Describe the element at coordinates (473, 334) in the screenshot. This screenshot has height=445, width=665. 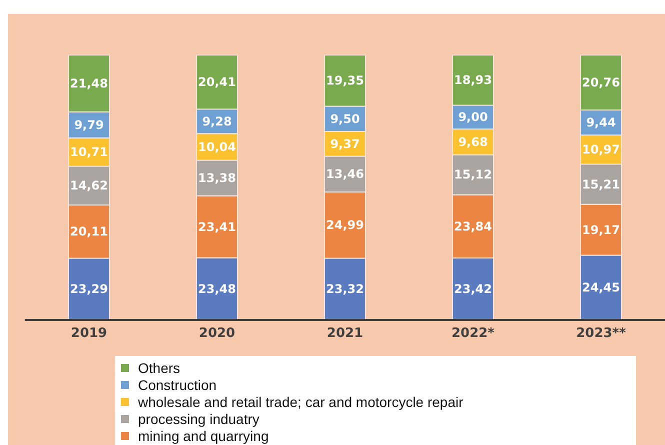
I see `x-tick-label: 2022*` at that location.